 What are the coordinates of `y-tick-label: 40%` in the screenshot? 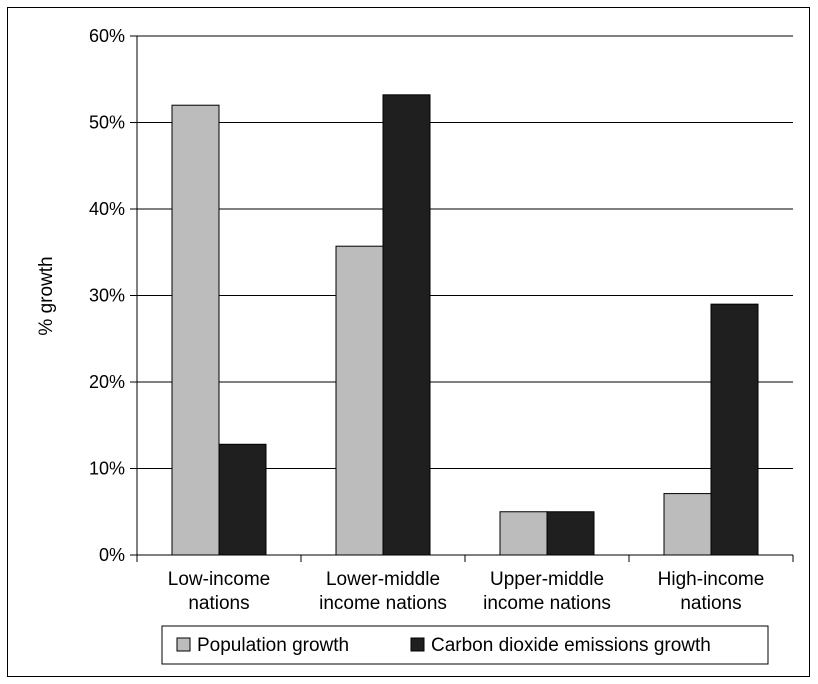 It's located at (107, 209).